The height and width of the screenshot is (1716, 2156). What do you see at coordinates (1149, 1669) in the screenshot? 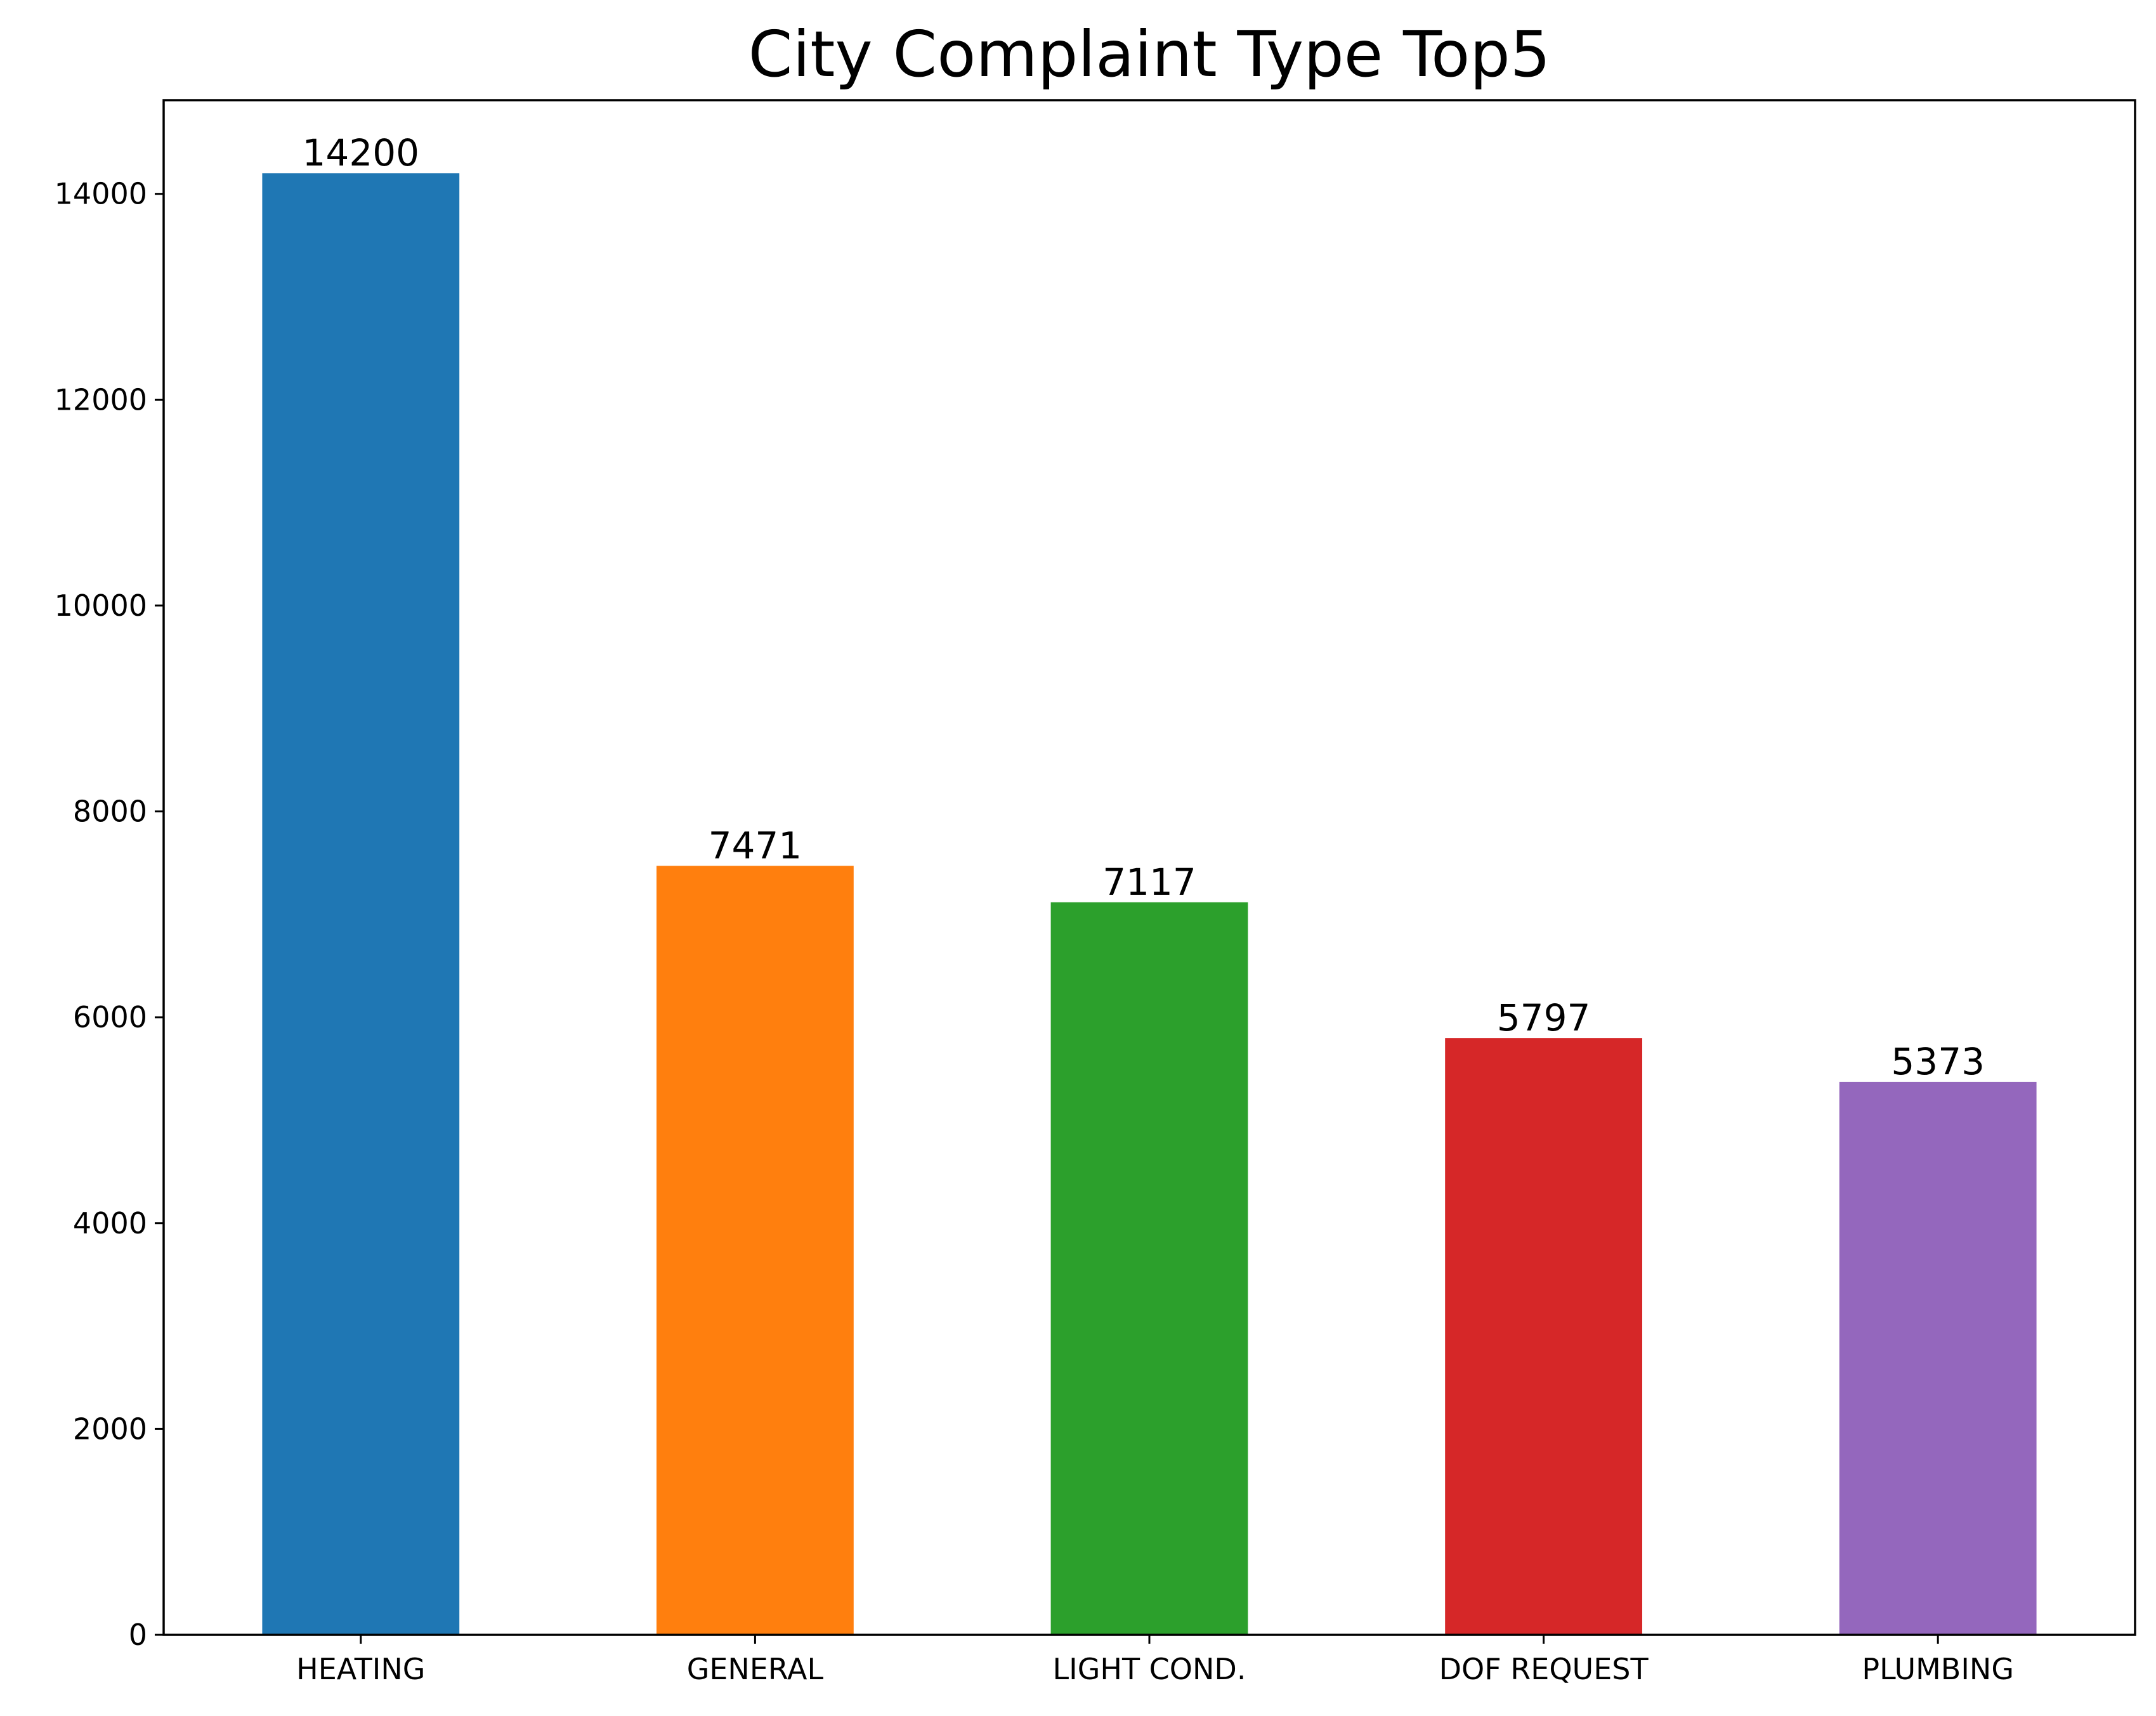
I see `x-tick-label: LIGHT COND.` at bounding box center [1149, 1669].